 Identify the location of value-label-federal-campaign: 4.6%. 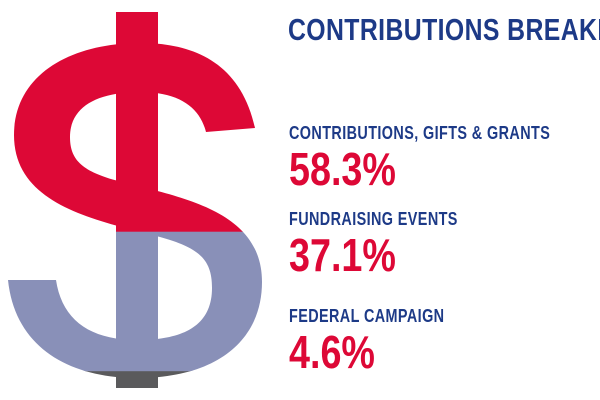
(332, 352).